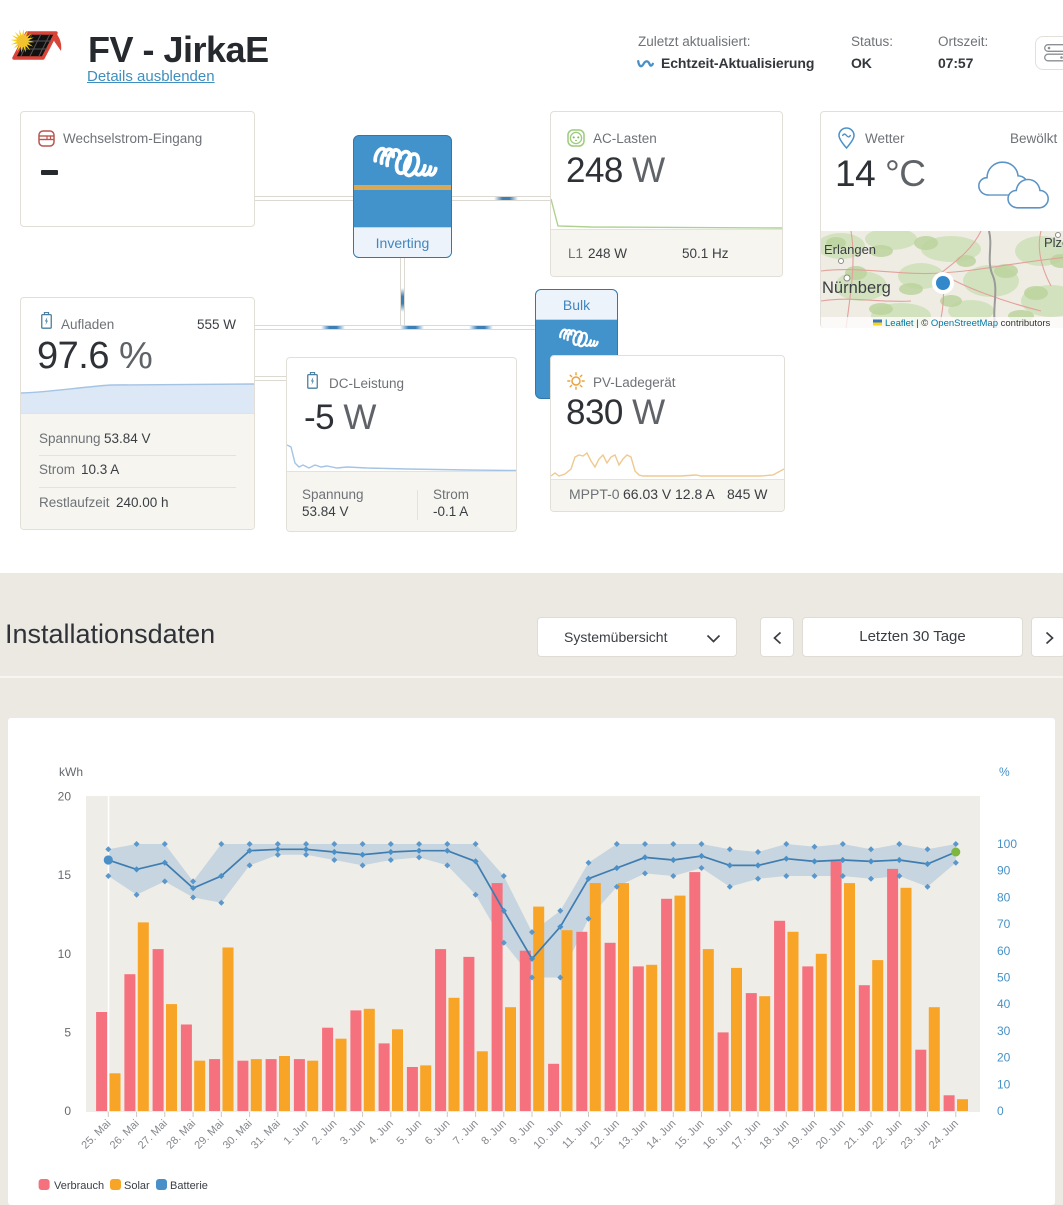 This screenshot has height=1205, width=1063. I want to click on svg-text: 20. Jun, so click(831, 1135).